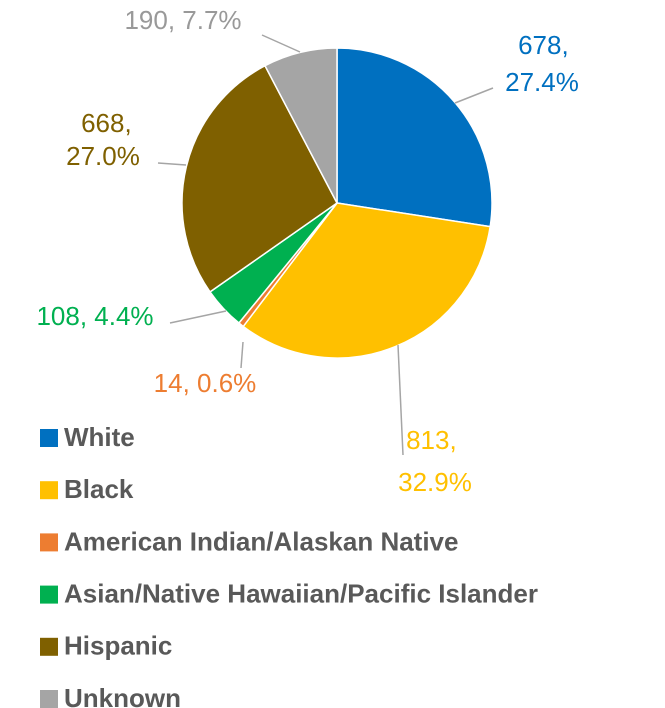  Describe the element at coordinates (103, 156) in the screenshot. I see `data-label-line: 27.0%` at that location.